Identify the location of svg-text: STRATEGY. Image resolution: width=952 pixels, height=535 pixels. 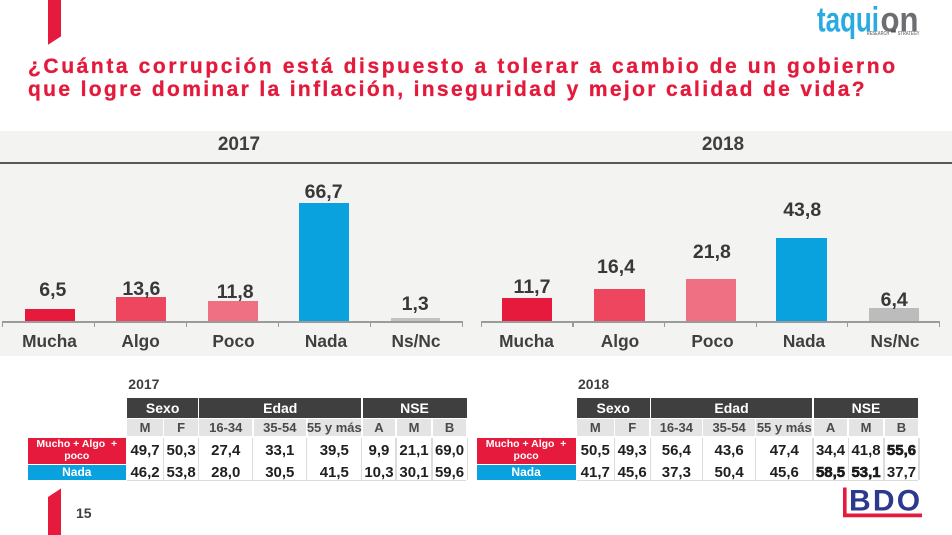
(909, 34).